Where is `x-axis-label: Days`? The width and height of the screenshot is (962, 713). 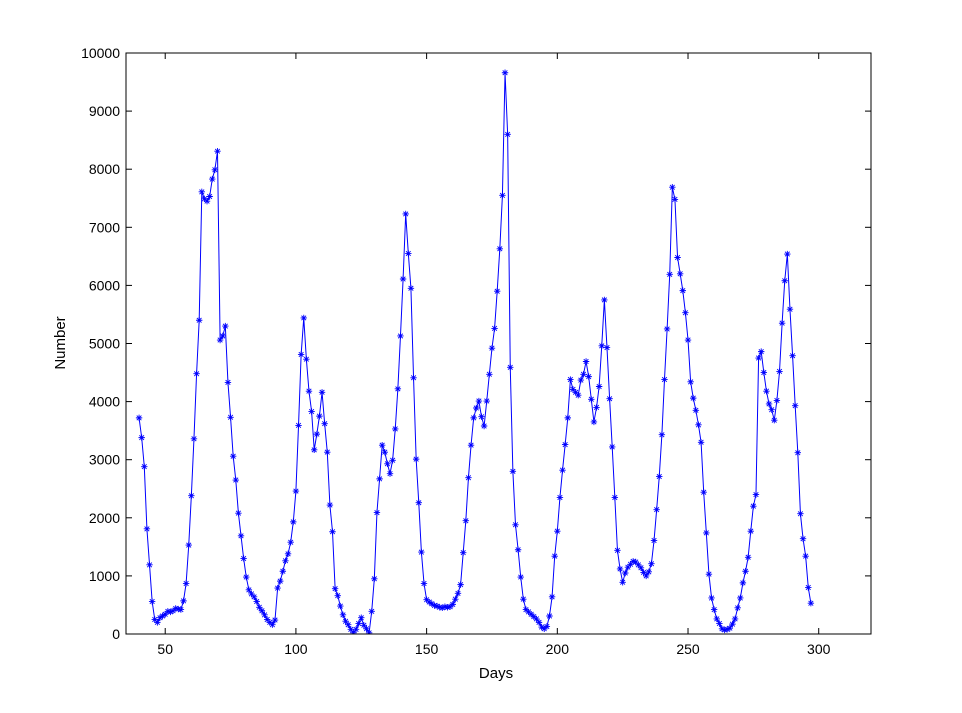 x-axis-label: Days is located at coordinates (496, 673).